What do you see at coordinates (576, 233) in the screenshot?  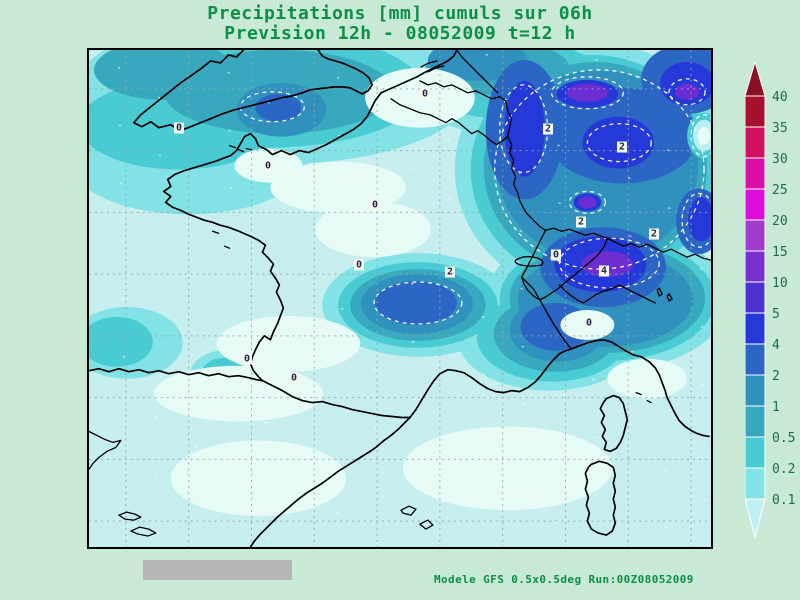 I see `border-switzerland-north` at bounding box center [576, 233].